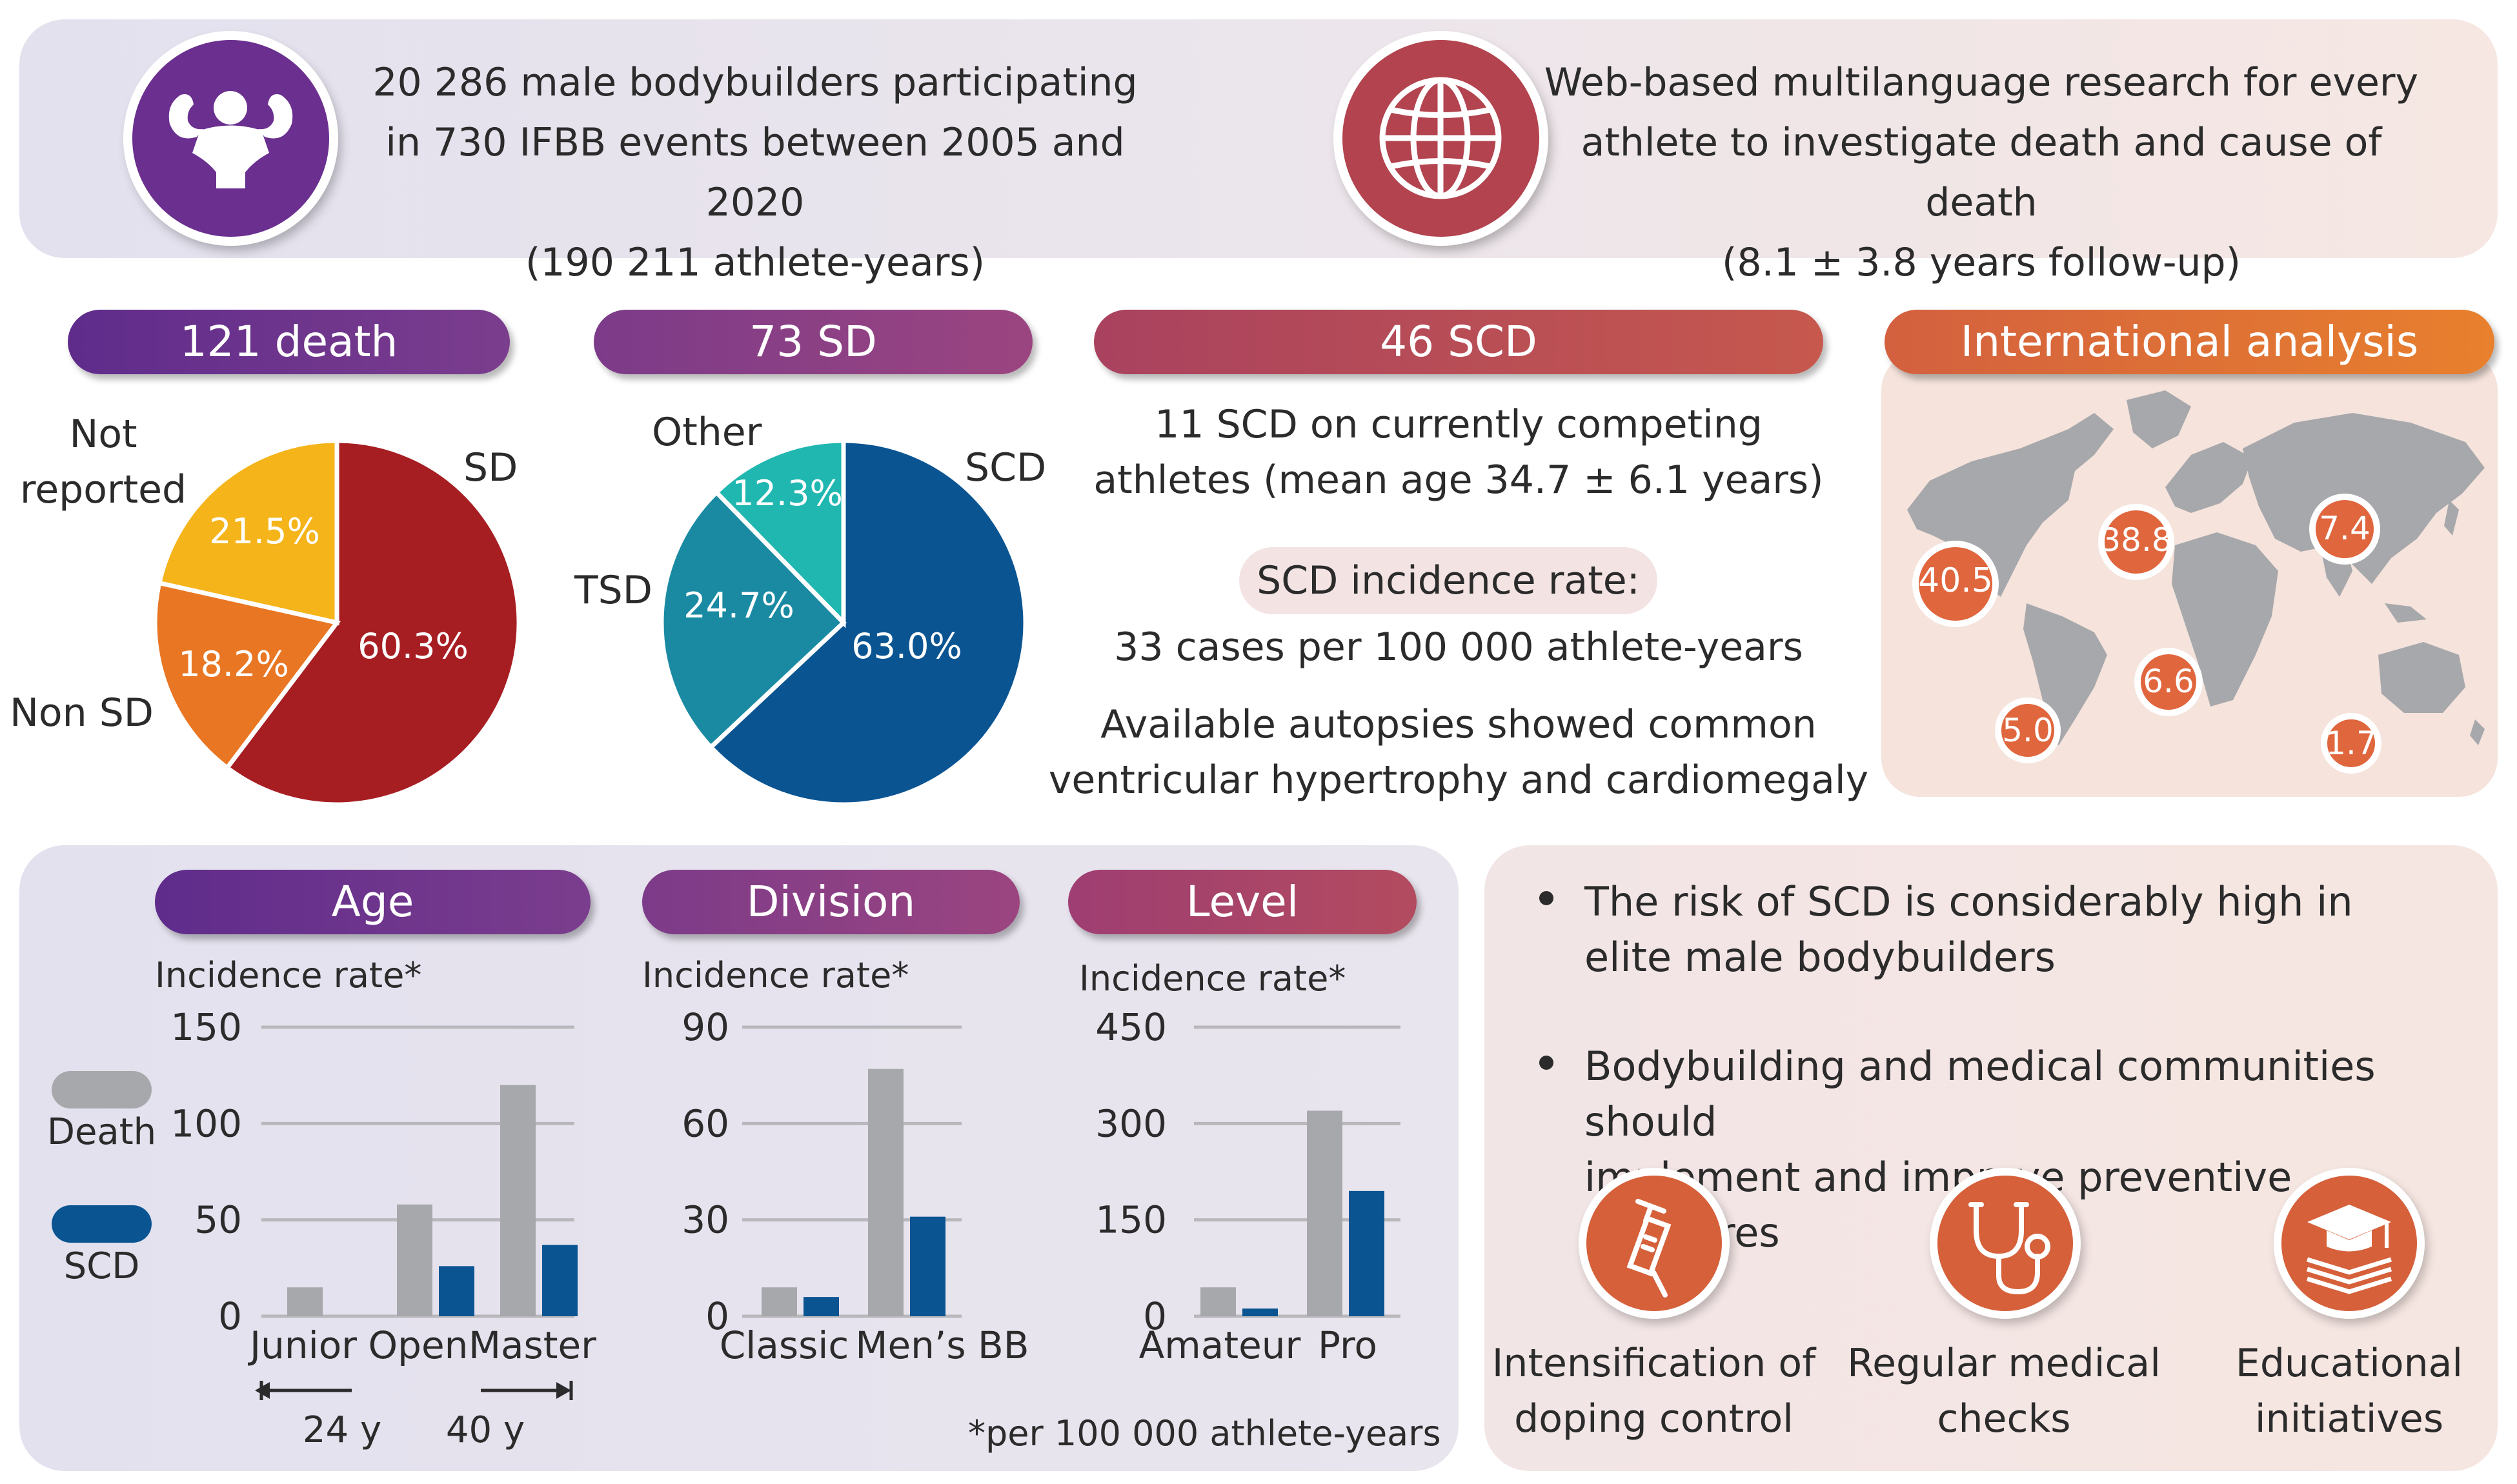 This screenshot has height=1484, width=2517. What do you see at coordinates (779, 1301) in the screenshot?
I see `bar-death-classic` at bounding box center [779, 1301].